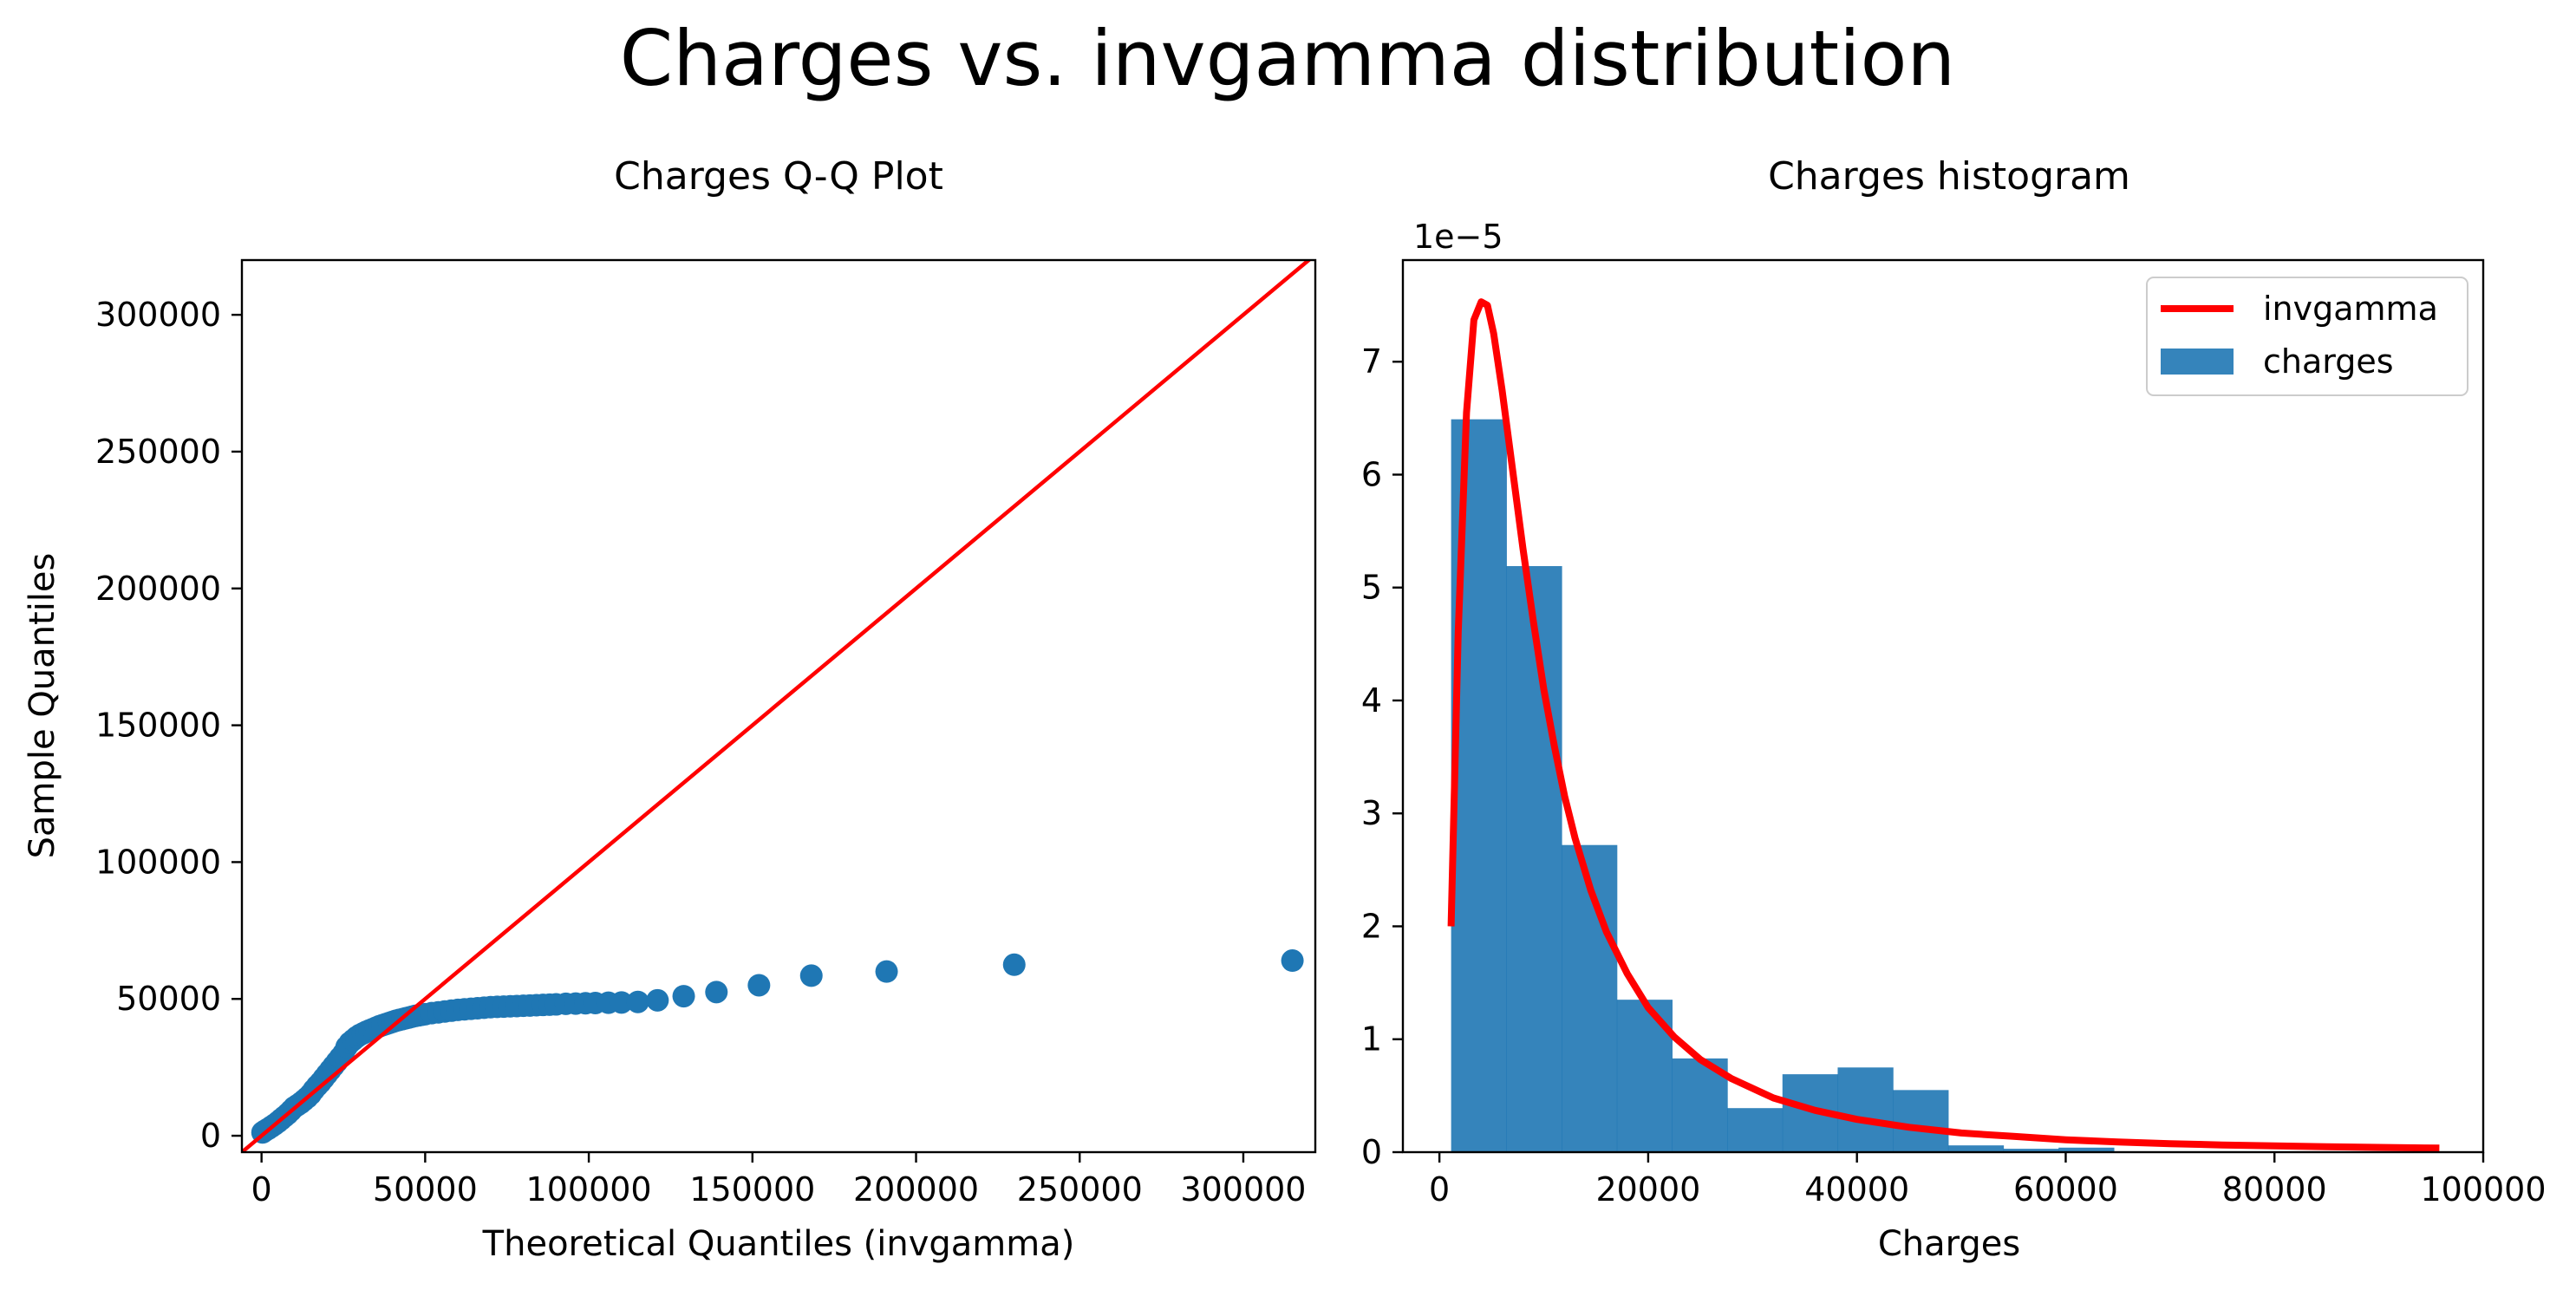 The height and width of the screenshot is (1290, 2576). I want to click on x-tick-label: 80000, so click(2274, 1190).